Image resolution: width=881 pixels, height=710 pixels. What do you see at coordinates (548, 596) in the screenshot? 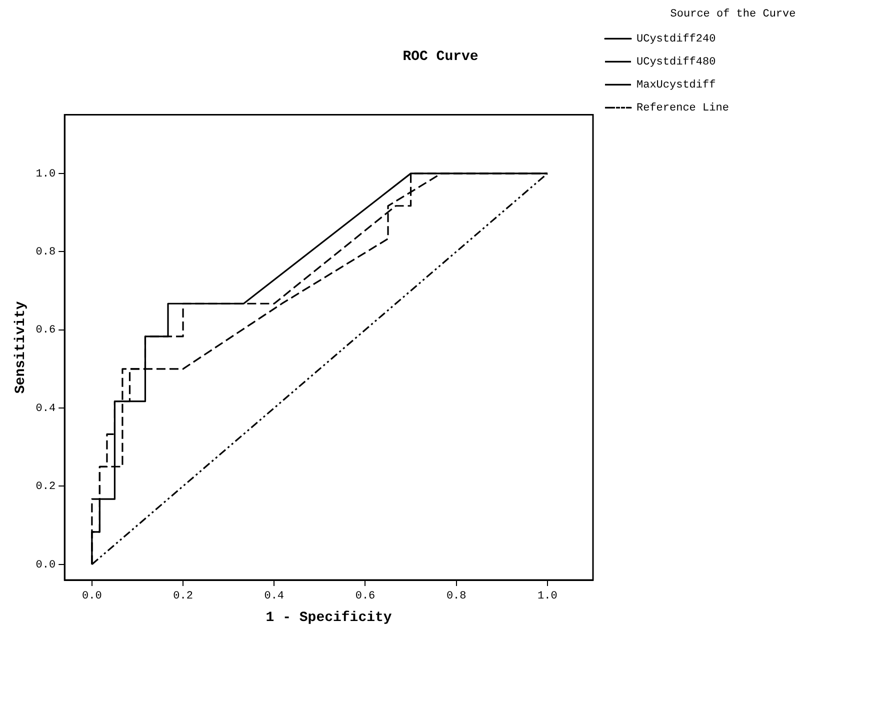
I see `x-tick-label: 1.0` at bounding box center [548, 596].